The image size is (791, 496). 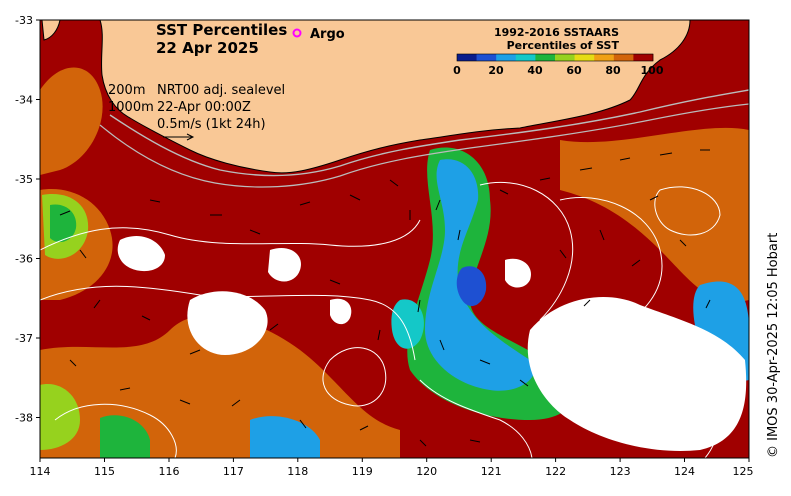 I want to click on colorbar-subtitle: Percentiles of SST, so click(x=563, y=45).